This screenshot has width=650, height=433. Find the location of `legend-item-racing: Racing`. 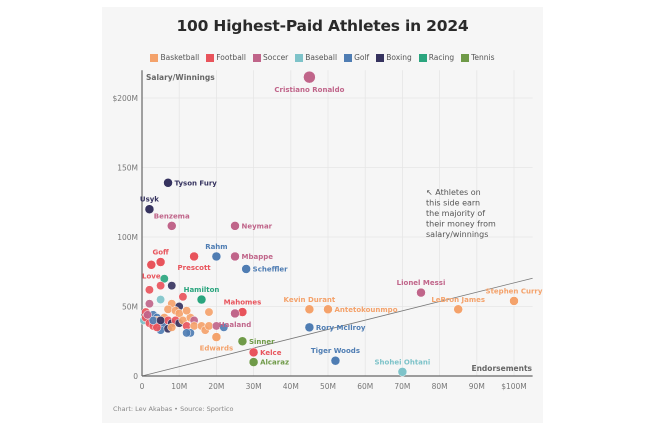

legend-item-racing: Racing is located at coordinates (436, 57).